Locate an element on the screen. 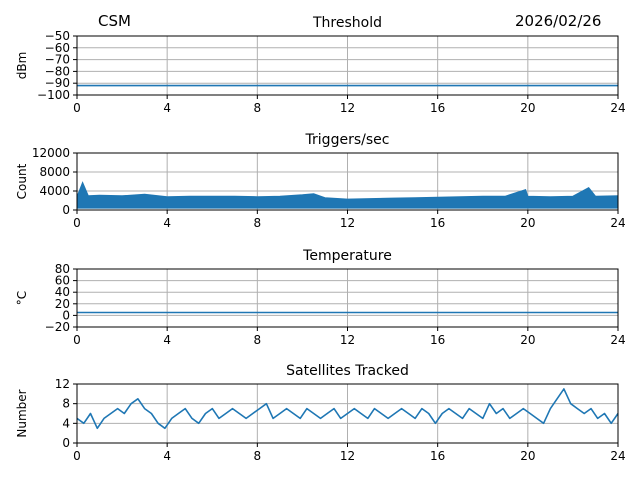 This screenshot has width=640, height=484. station-label: CSM is located at coordinates (114, 21).